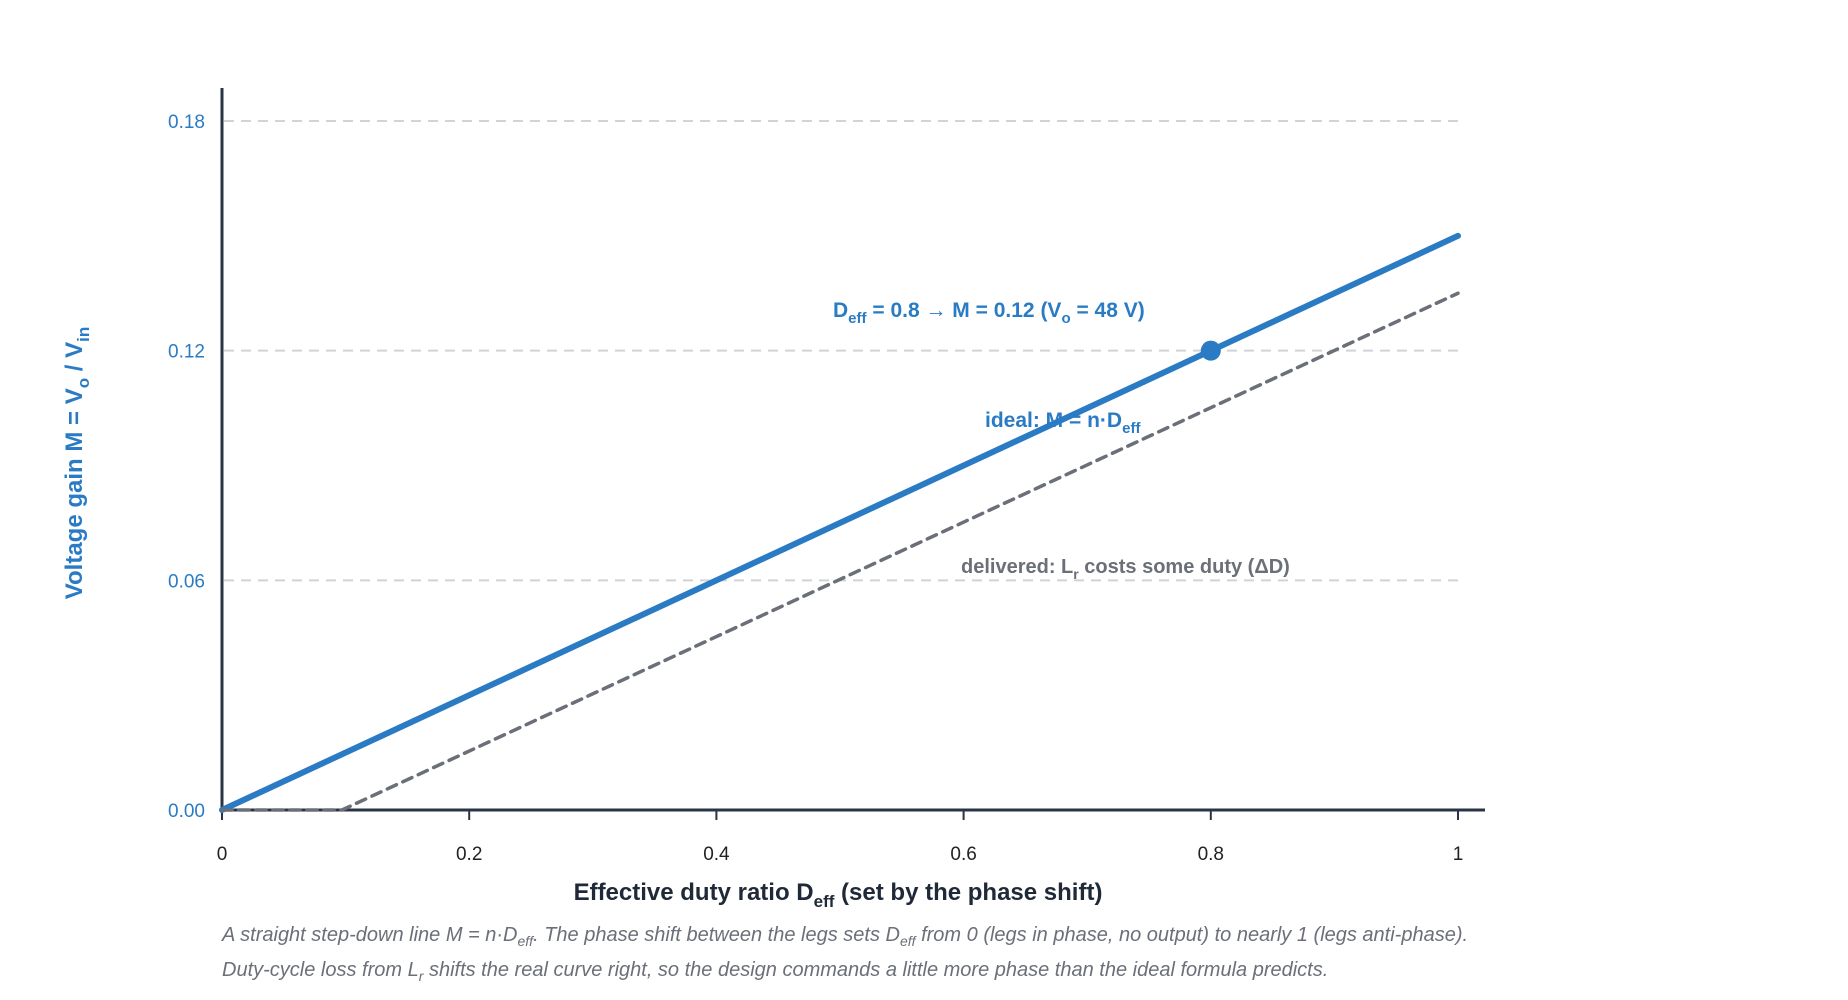  I want to click on x-tick-label: 0.6, so click(963, 854).